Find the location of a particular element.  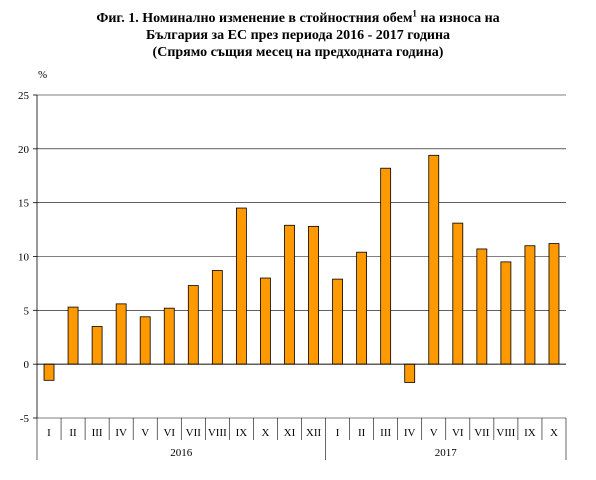

y-axis-unit-label: % is located at coordinates (42, 75).